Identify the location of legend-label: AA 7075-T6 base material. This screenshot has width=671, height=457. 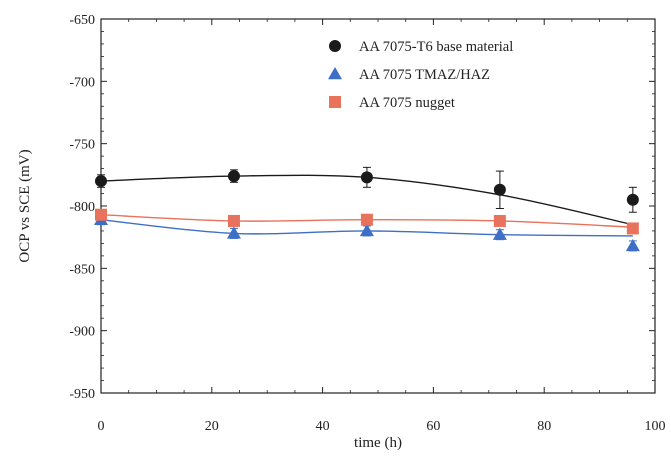
(436, 47).